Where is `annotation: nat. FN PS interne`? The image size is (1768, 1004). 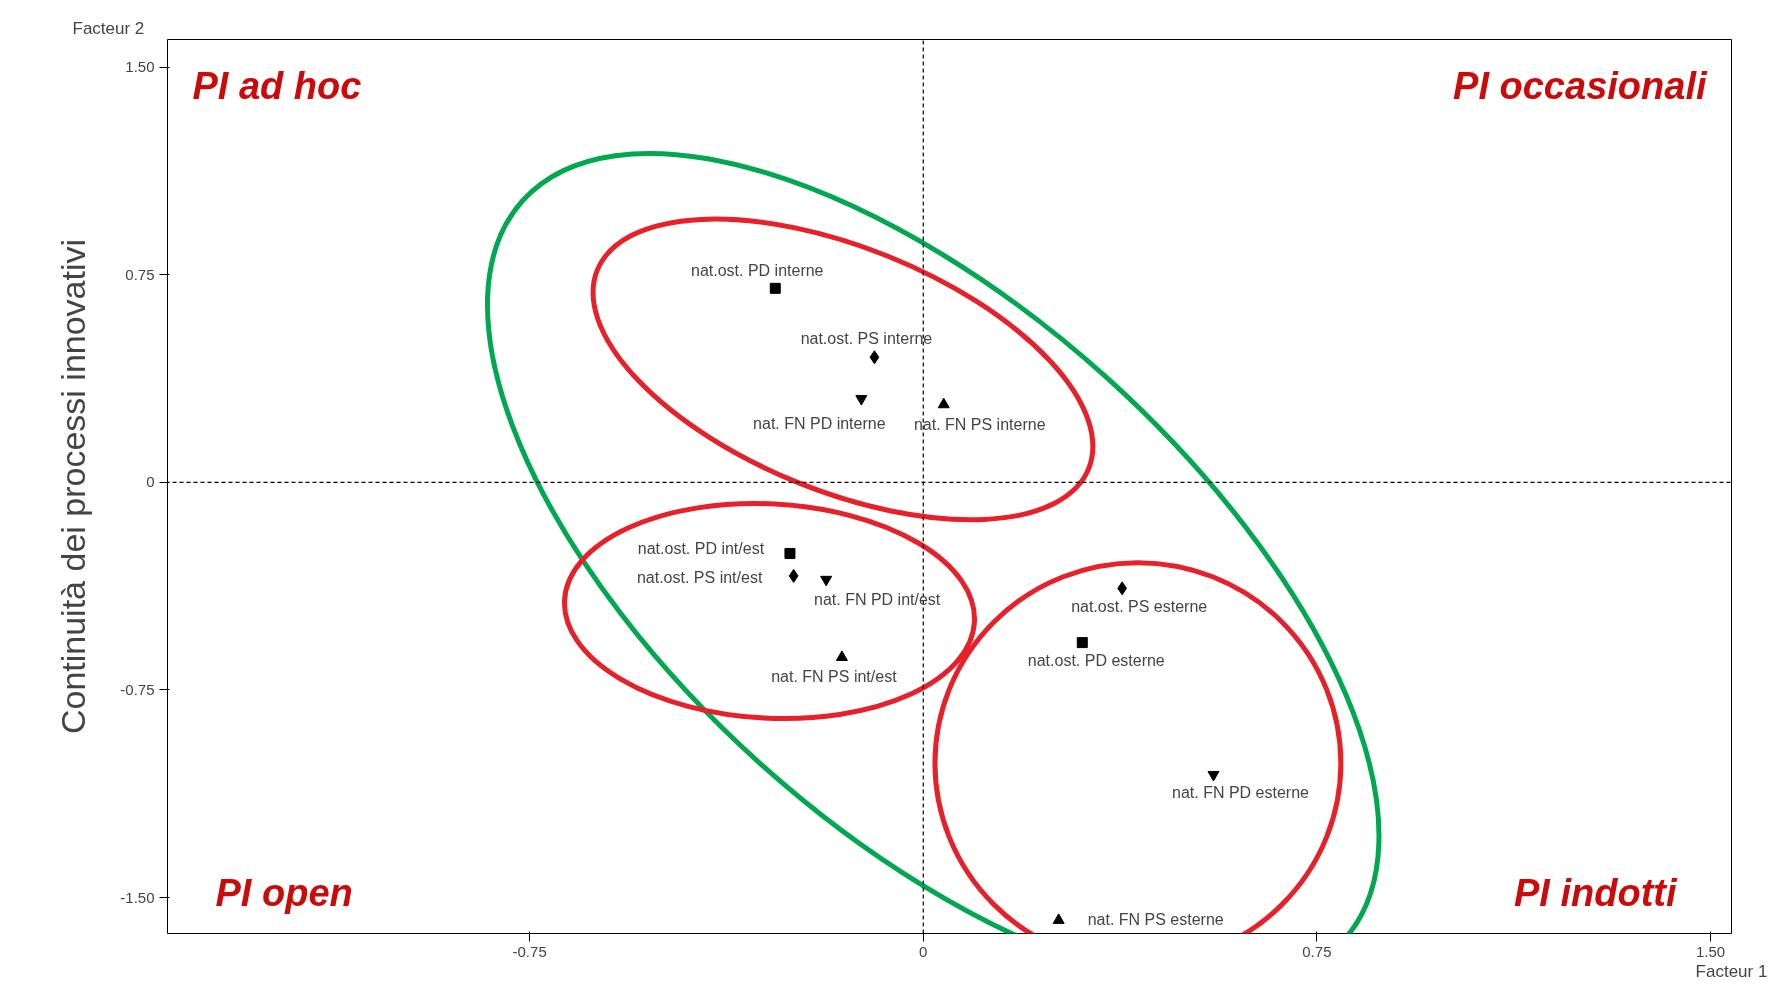 annotation: nat. FN PS interne is located at coordinates (979, 425).